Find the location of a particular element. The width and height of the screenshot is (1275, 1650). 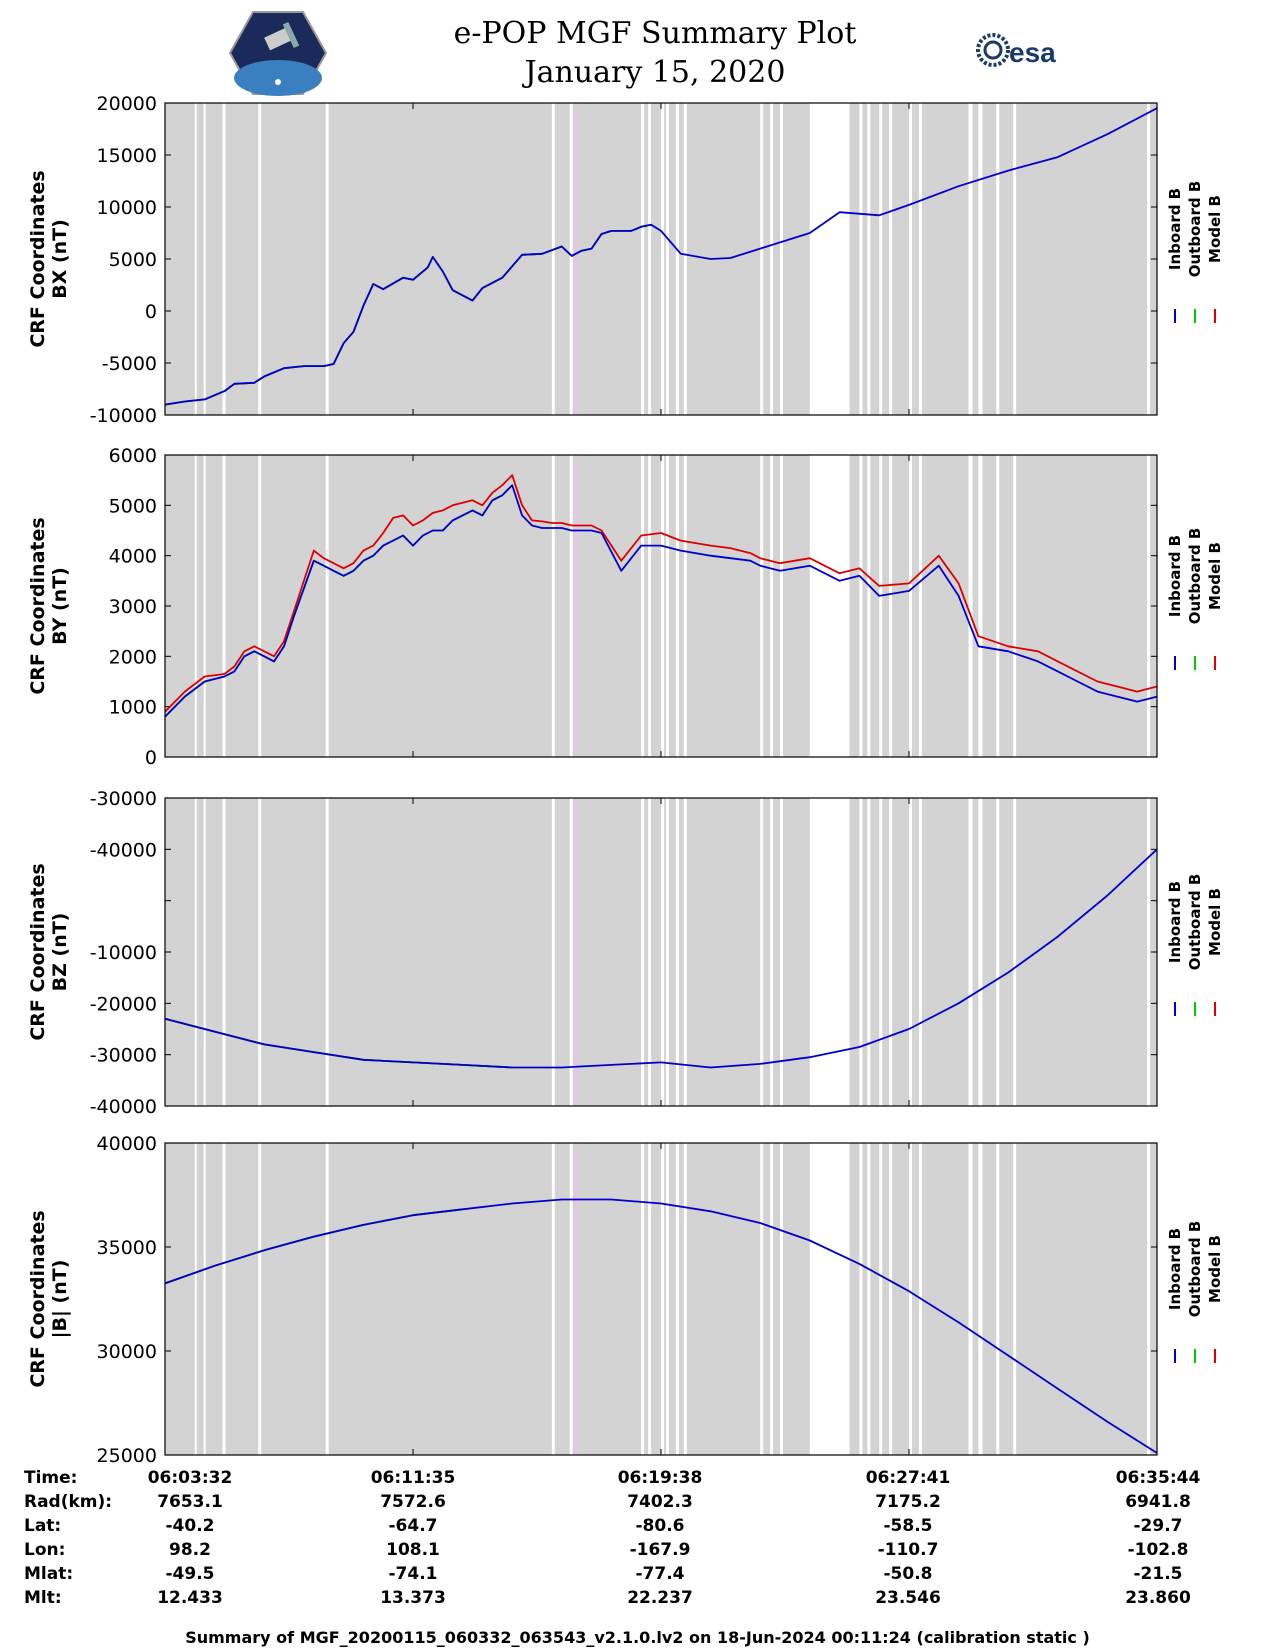

table-cell: 06:19:38 is located at coordinates (660, 1478).